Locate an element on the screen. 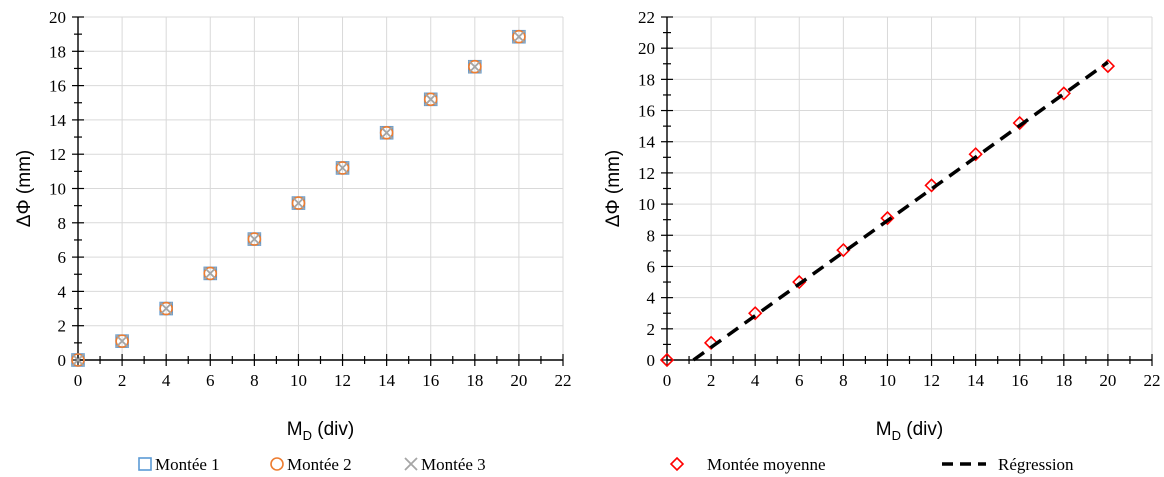  legend-left: Montée 1 Montée 2 Montée 3 is located at coordinates (312, 464).